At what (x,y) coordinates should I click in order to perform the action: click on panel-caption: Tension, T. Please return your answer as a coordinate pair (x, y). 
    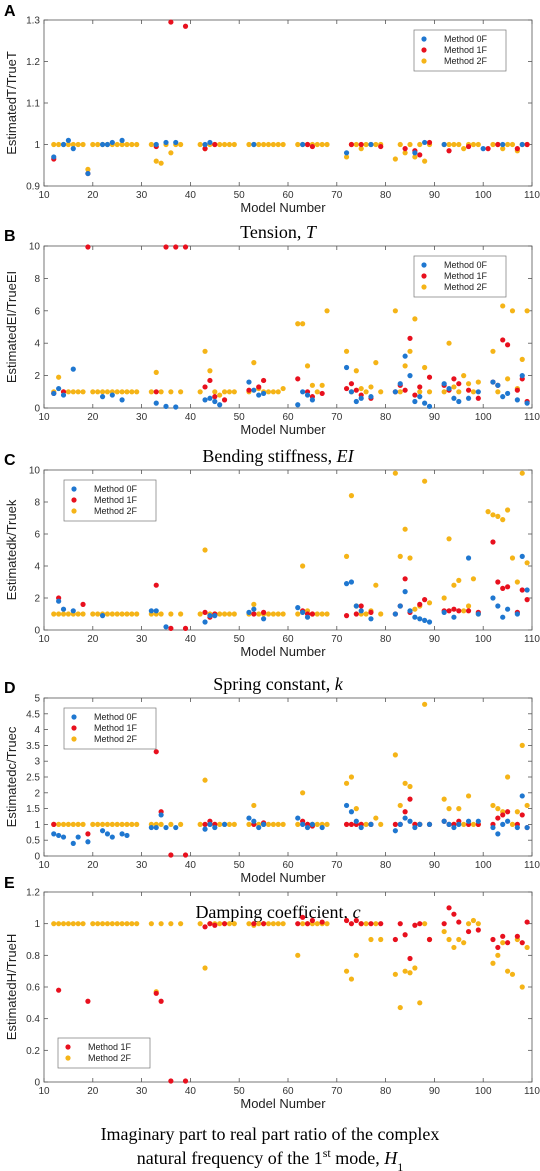
    Looking at the image, I should click on (279, 232).